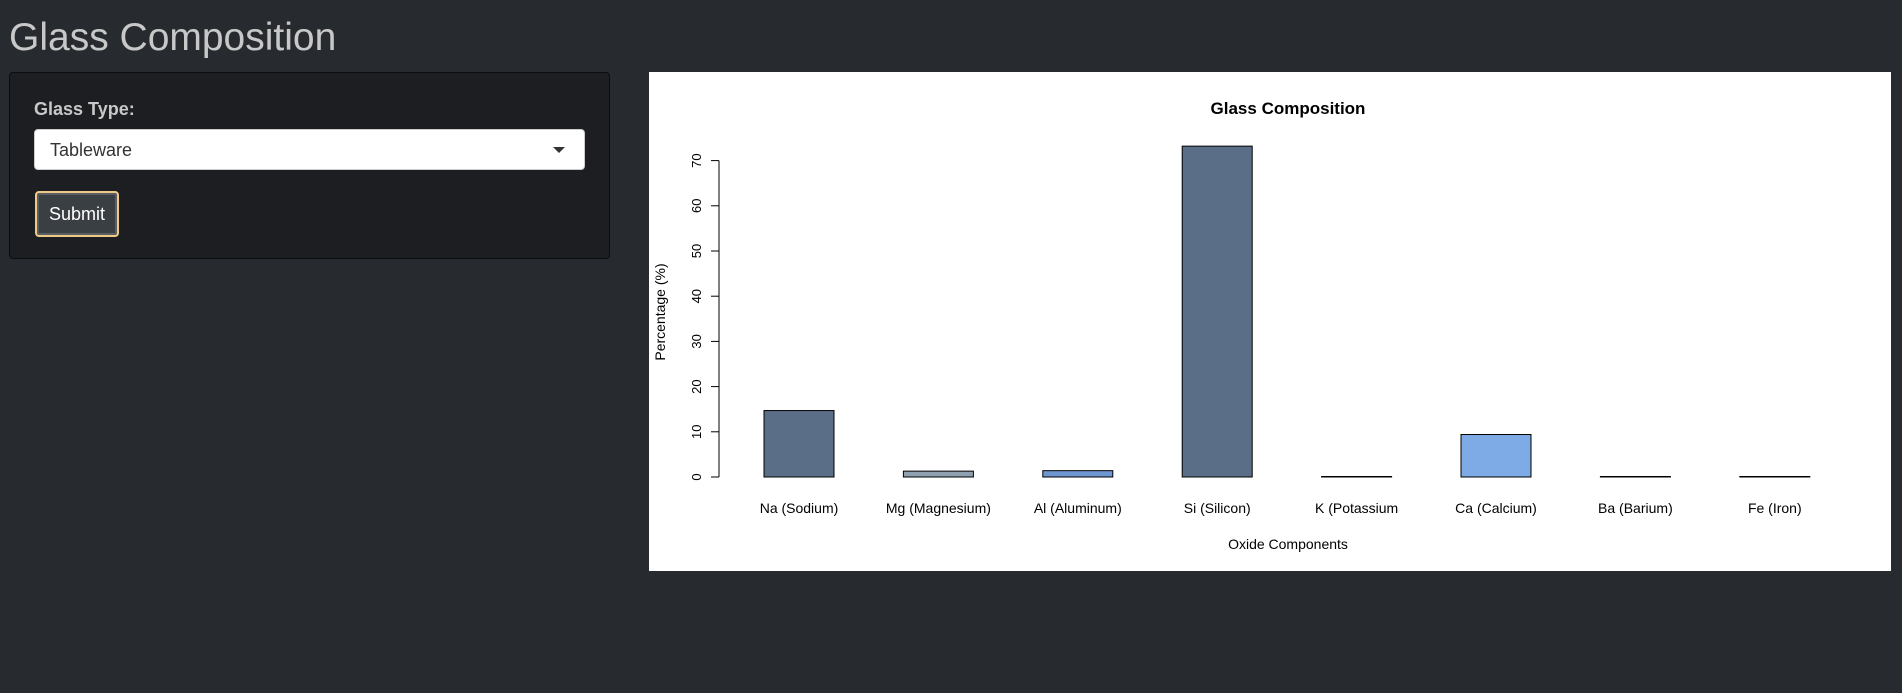  I want to click on y-tick-label: 60, so click(696, 206).